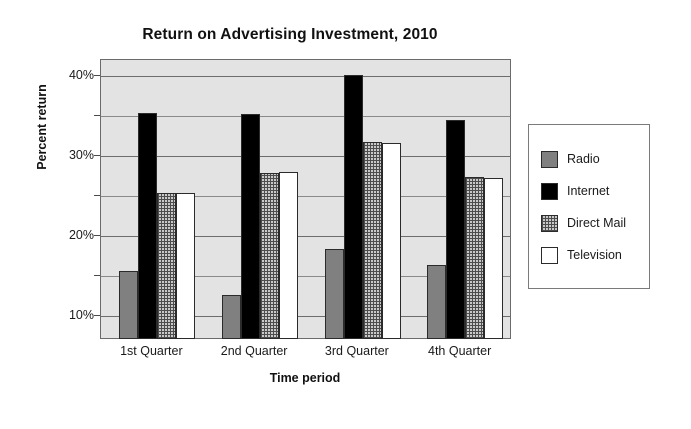 This screenshot has width=691, height=429. What do you see at coordinates (549, 223) in the screenshot?
I see `legend-swatch-icon-directmail` at bounding box center [549, 223].